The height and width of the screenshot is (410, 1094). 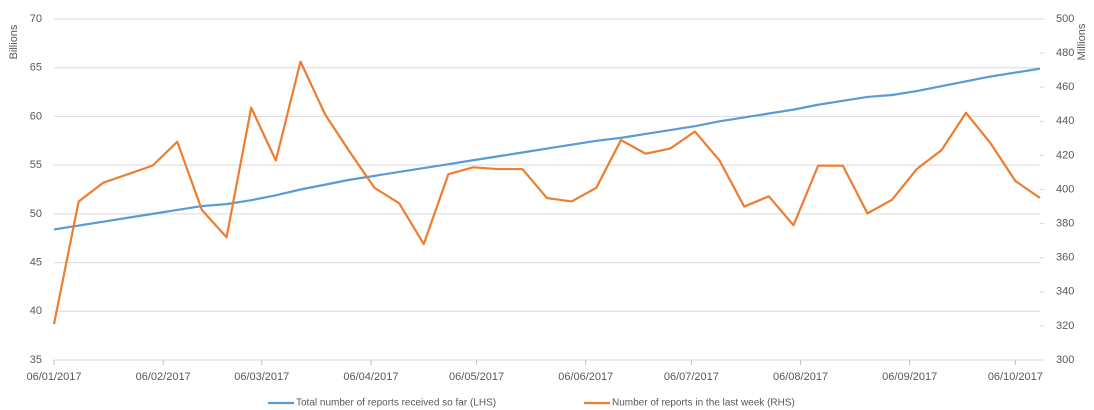 What do you see at coordinates (1065, 189) in the screenshot?
I see `y2-tick-label: 400` at bounding box center [1065, 189].